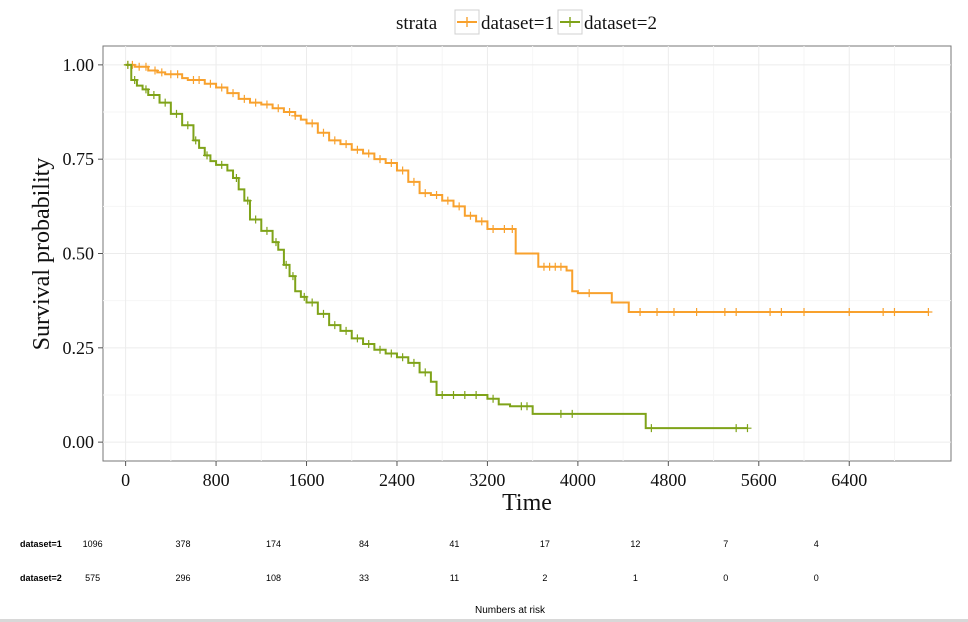 The width and height of the screenshot is (968, 622). I want to click on legend-title: strata, so click(417, 23).